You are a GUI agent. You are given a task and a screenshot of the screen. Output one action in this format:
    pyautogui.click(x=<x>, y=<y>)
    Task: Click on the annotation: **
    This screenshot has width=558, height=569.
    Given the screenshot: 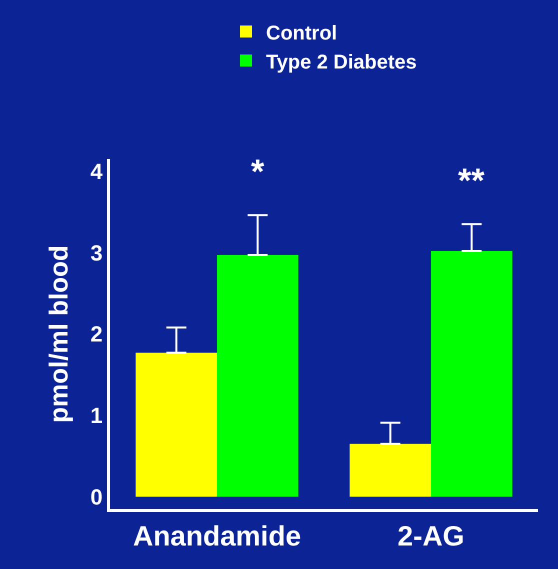 What is the action you would take?
    pyautogui.click(x=472, y=181)
    